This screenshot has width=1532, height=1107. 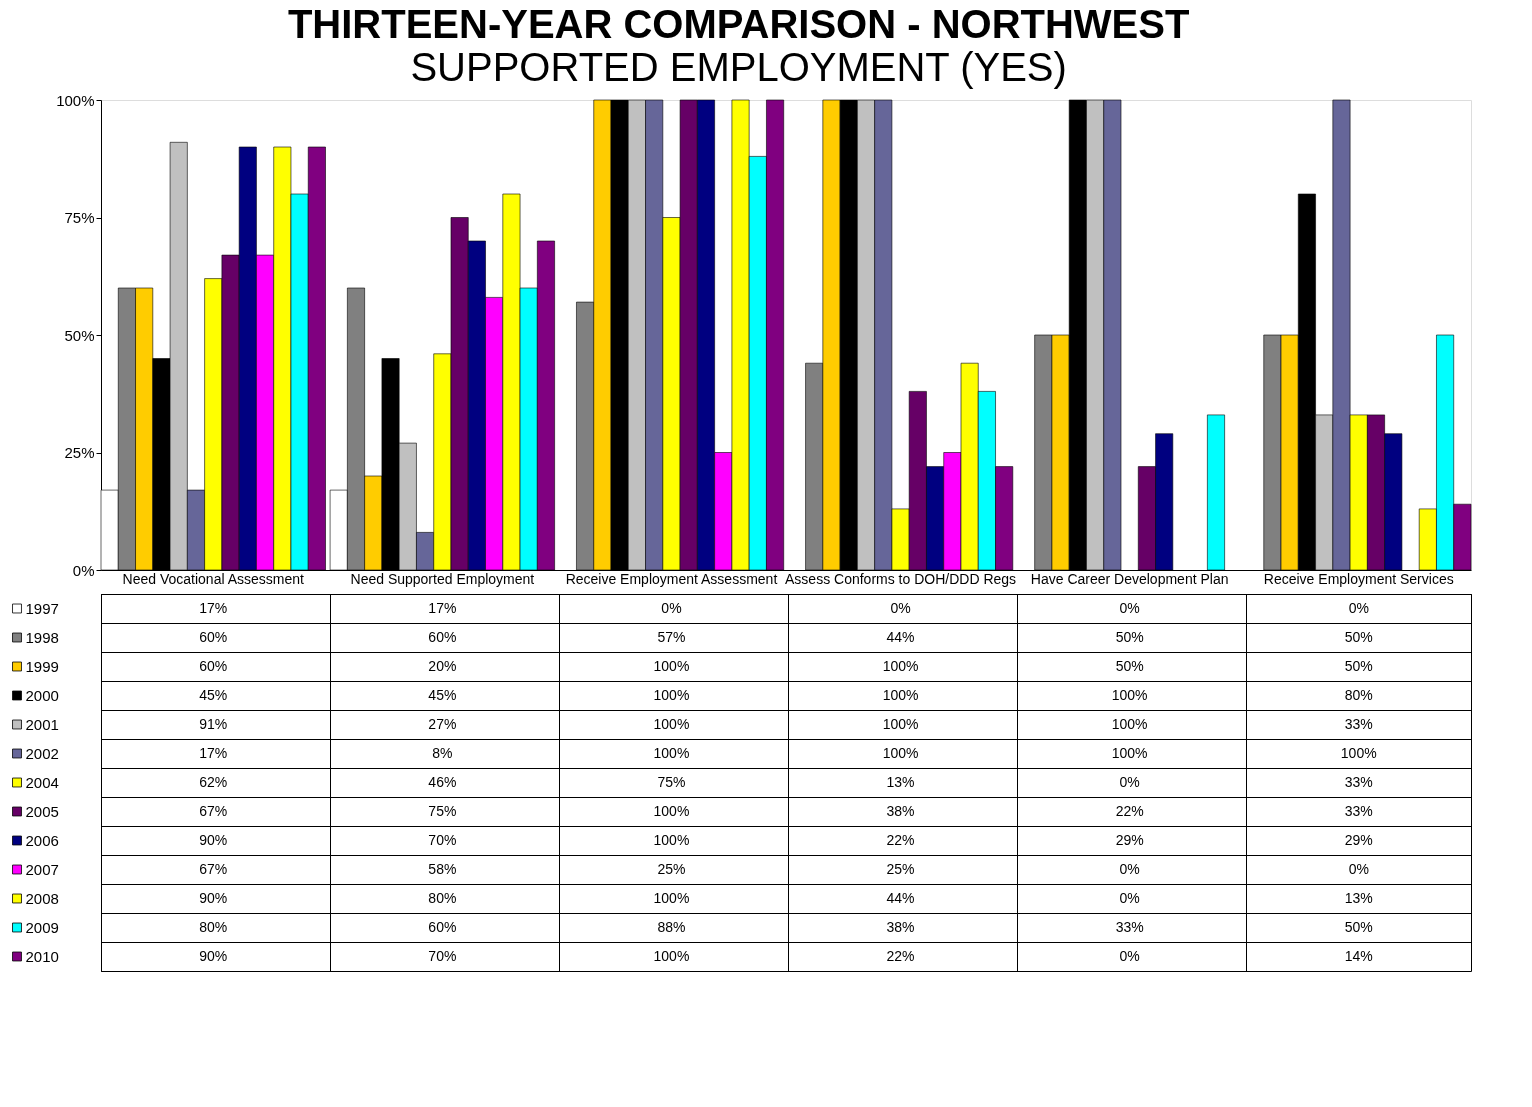 What do you see at coordinates (42, 840) in the screenshot?
I see `legend-label: 2006` at bounding box center [42, 840].